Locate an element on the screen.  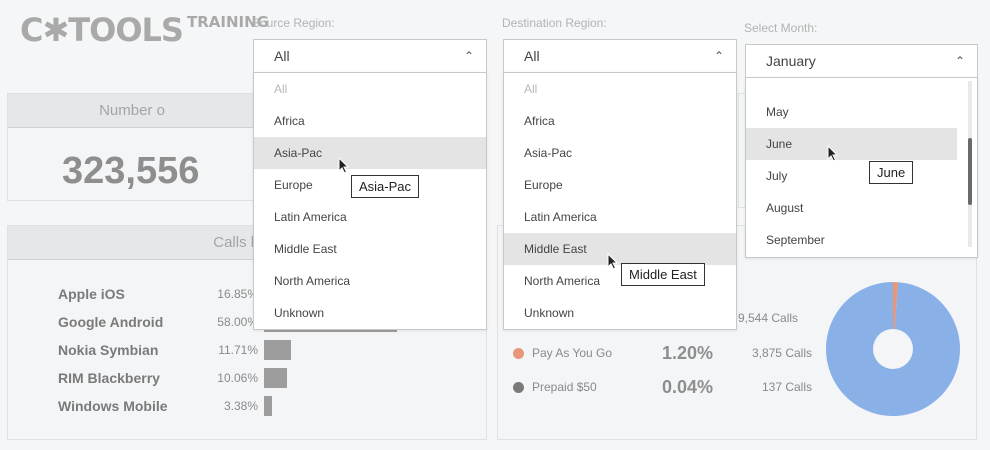
plan-name: Pay As You Go is located at coordinates (572, 353).